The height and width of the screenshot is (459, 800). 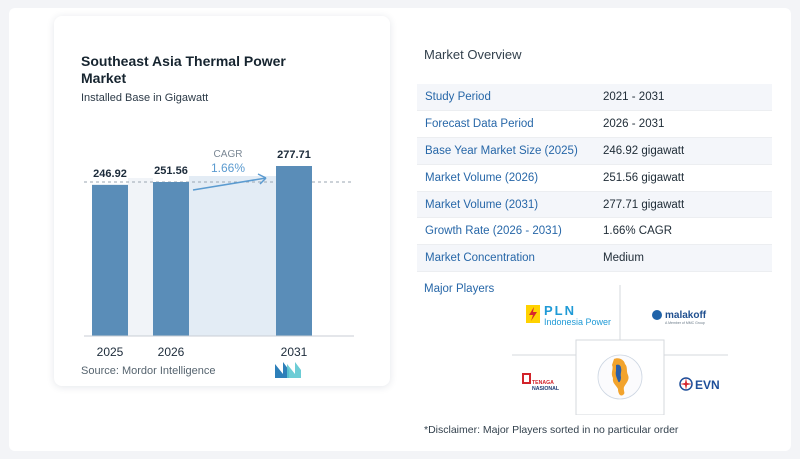 I want to click on category-label: 2031, so click(x=294, y=352).